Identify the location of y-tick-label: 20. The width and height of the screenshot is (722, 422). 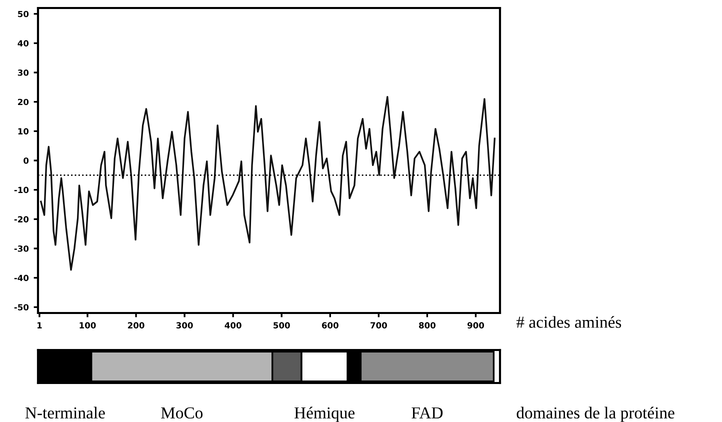
(23, 102).